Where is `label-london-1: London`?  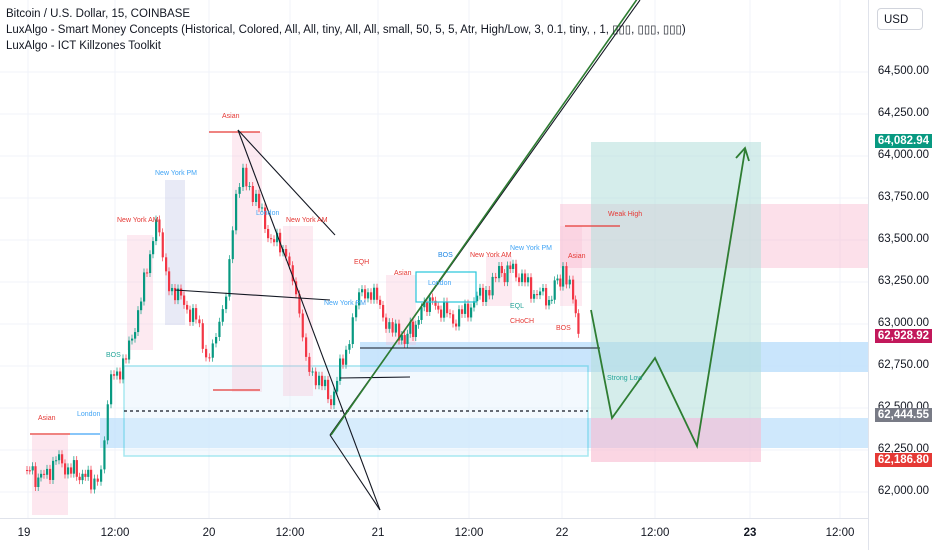
label-london-1: London is located at coordinates (88, 414).